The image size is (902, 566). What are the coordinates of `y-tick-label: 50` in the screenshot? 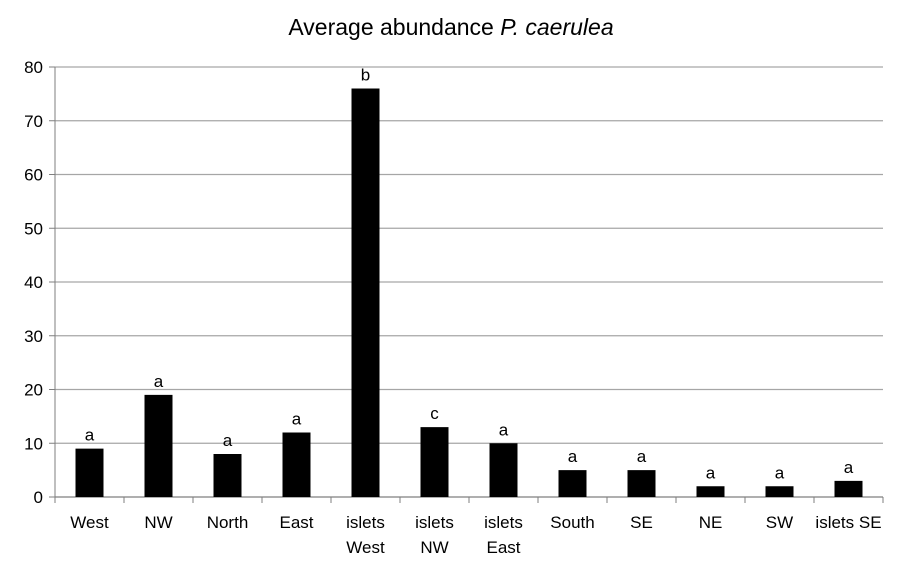 It's located at (33, 228).